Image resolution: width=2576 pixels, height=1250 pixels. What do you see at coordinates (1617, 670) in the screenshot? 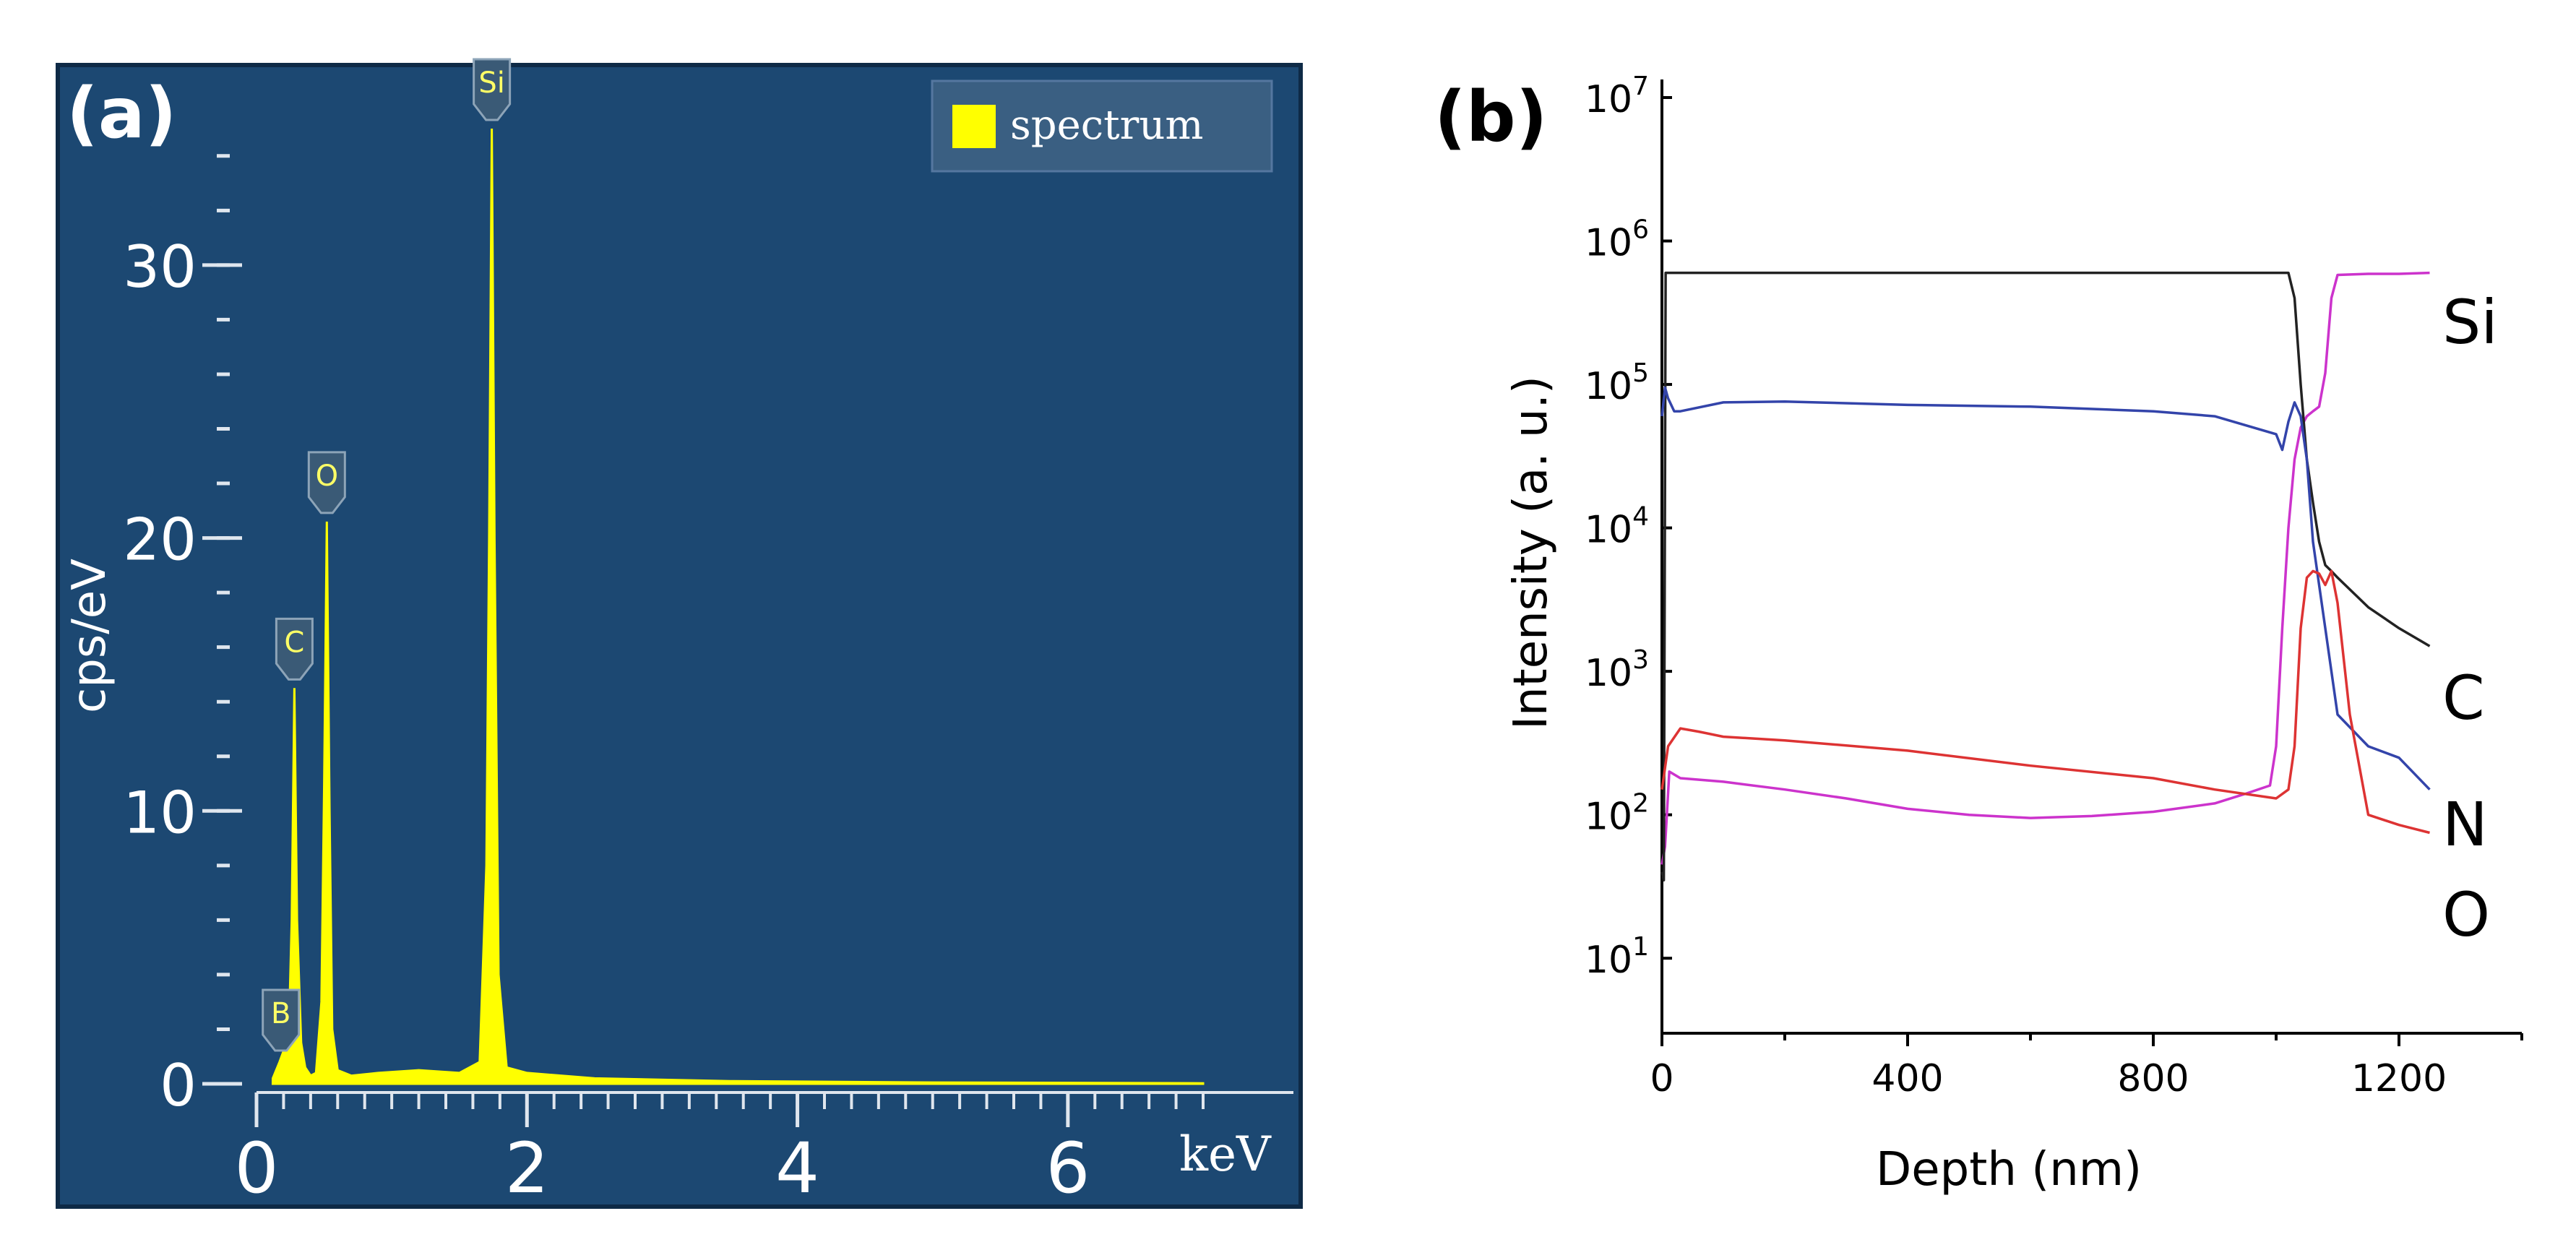
I see `y-tick-label: 10³` at bounding box center [1617, 670].